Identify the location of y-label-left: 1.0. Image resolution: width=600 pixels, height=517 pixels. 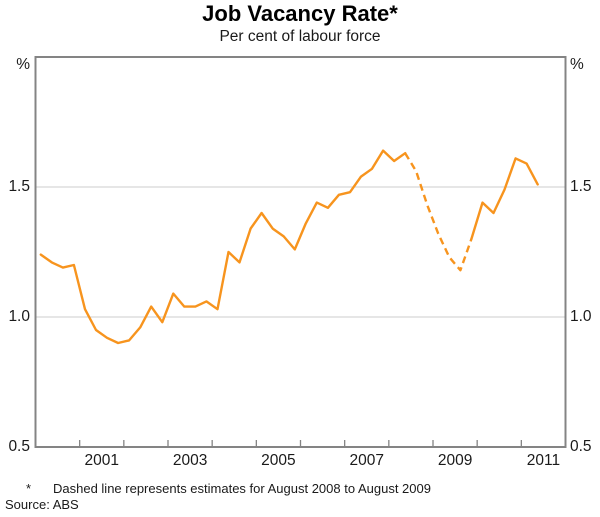
(19, 316).